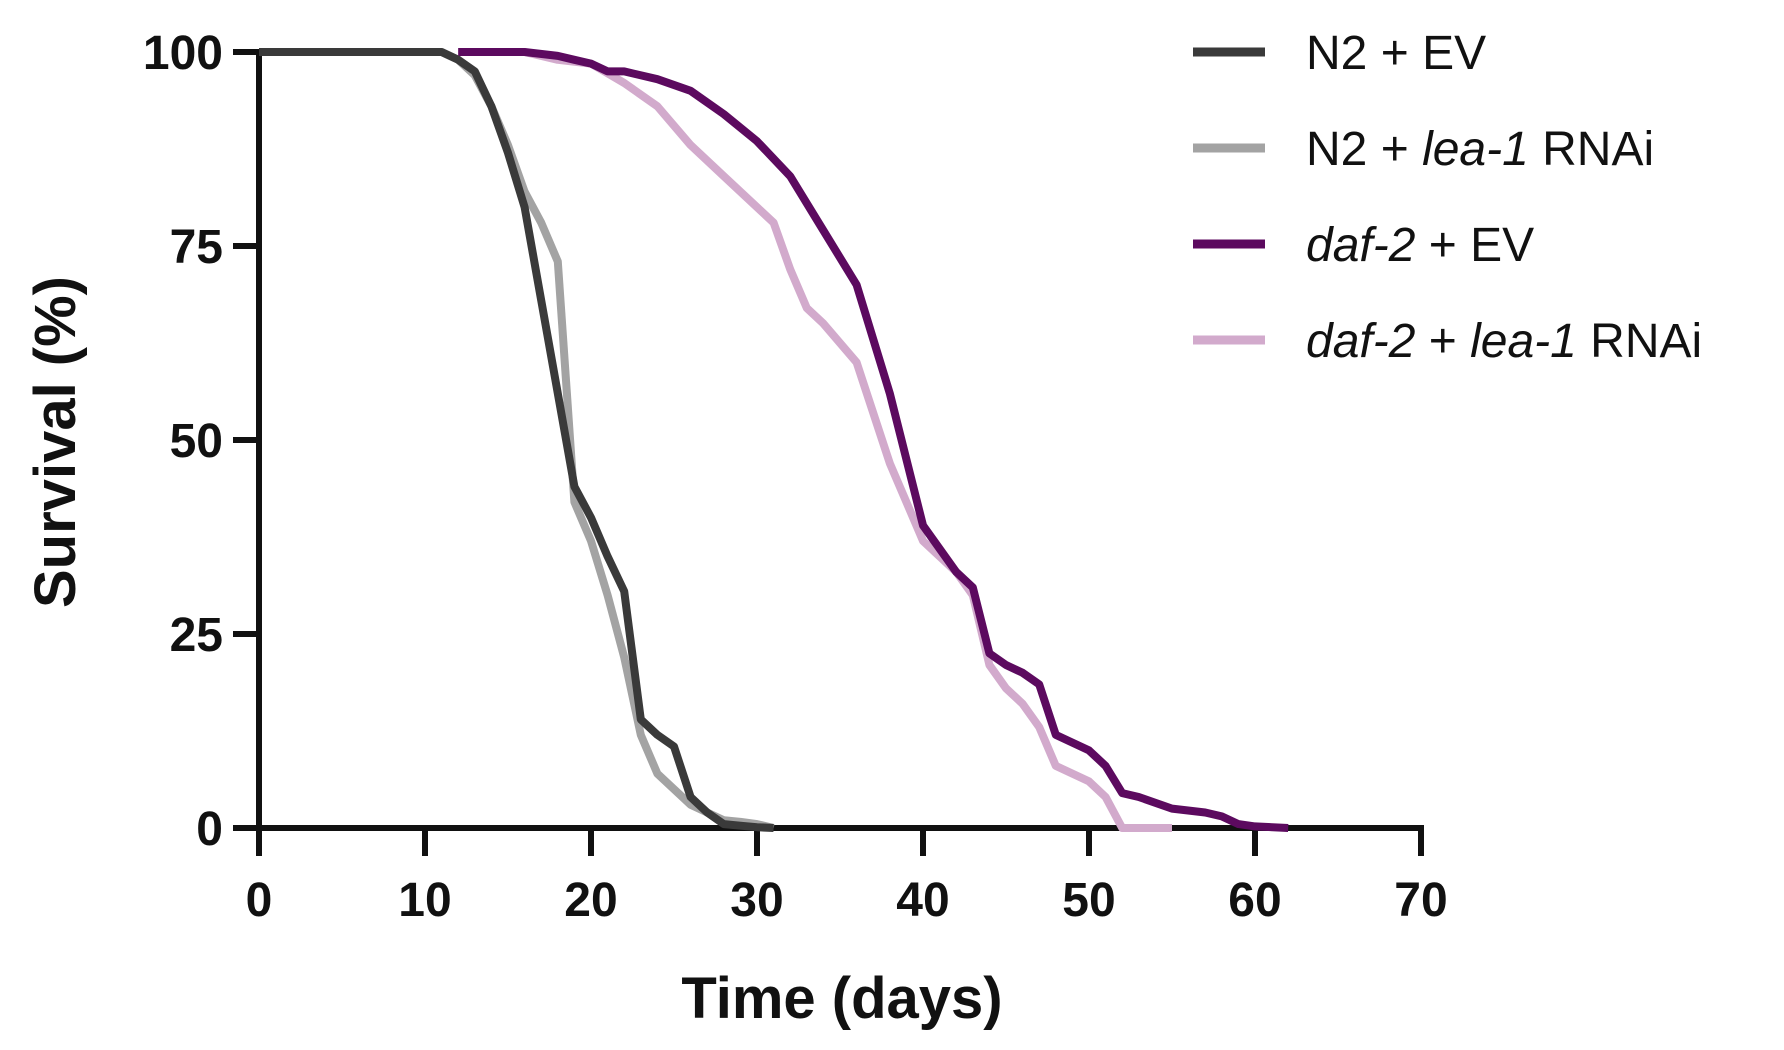 This screenshot has width=1784, height=1050. I want to click on legend-label-part: +, so click(1442, 341).